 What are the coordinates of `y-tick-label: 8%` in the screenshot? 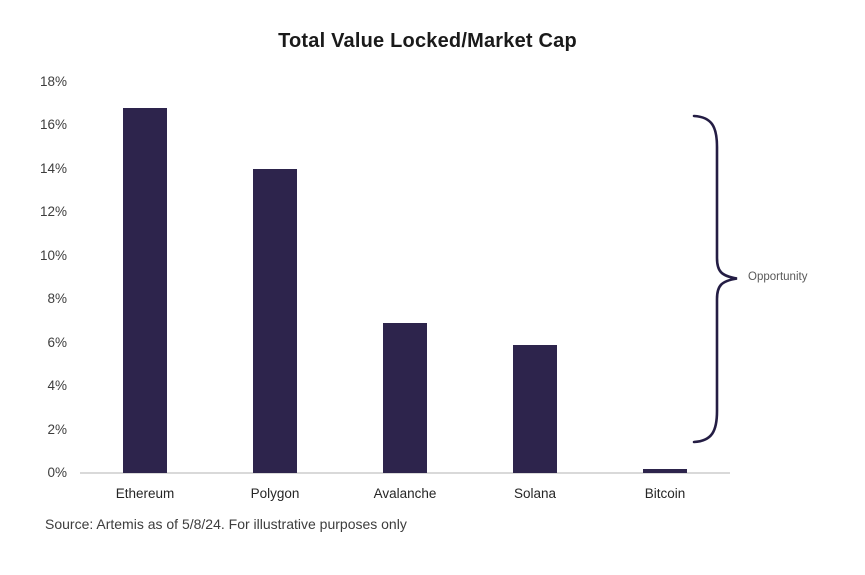 It's located at (57, 299).